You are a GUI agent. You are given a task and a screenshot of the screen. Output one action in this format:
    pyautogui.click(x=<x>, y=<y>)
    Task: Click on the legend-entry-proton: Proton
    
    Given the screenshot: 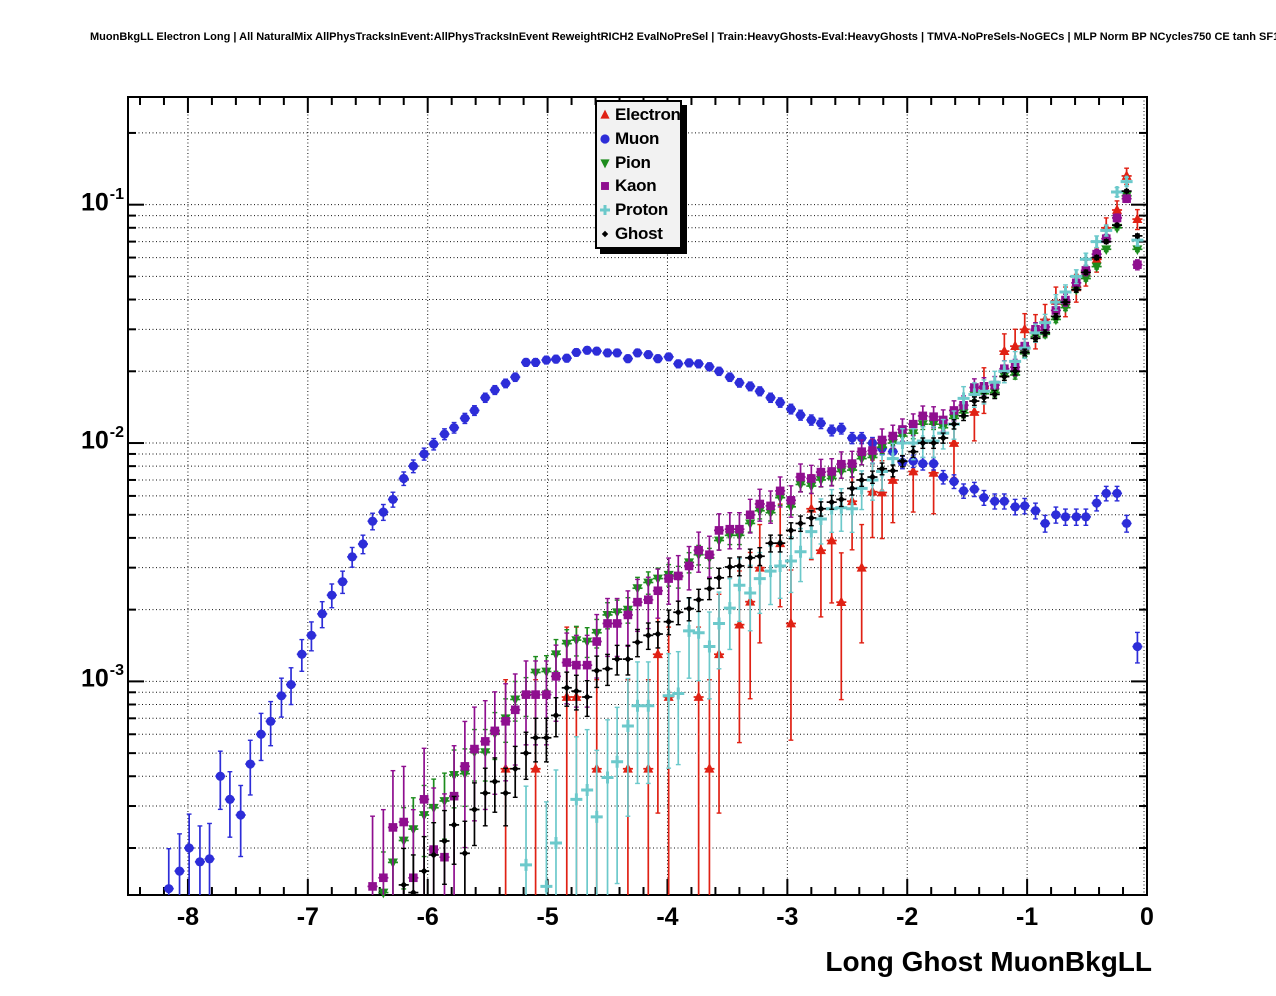 What is the action you would take?
    pyautogui.click(x=639, y=210)
    